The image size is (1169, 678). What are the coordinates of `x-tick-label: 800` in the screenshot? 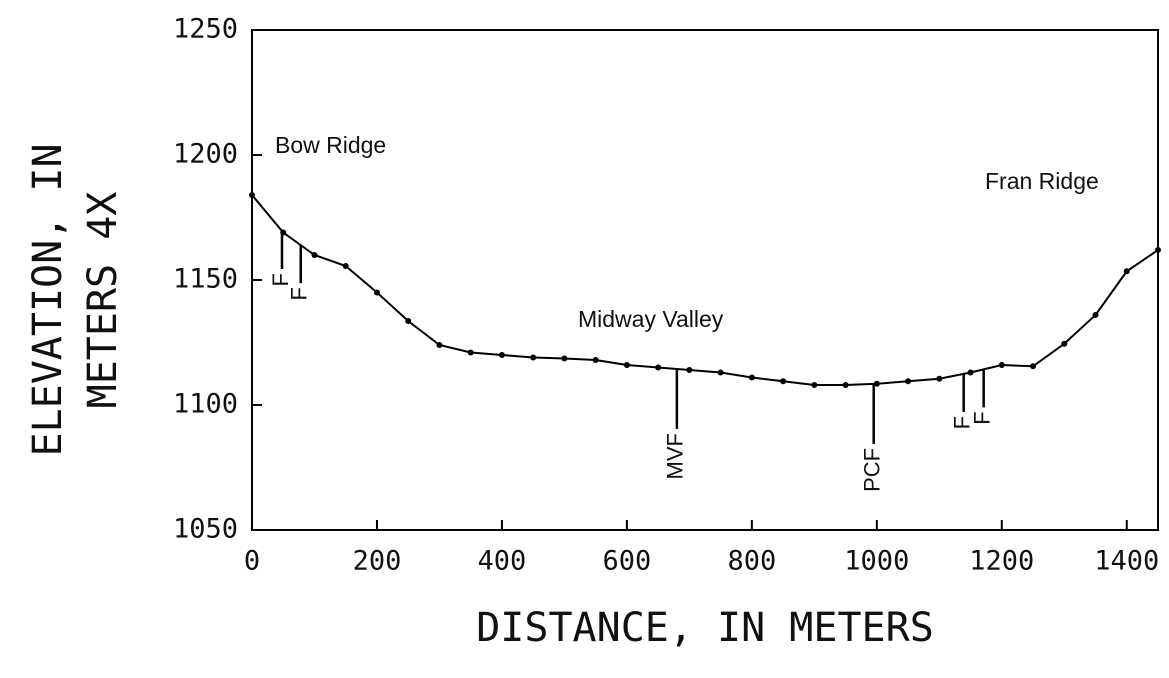 It's located at (751, 561).